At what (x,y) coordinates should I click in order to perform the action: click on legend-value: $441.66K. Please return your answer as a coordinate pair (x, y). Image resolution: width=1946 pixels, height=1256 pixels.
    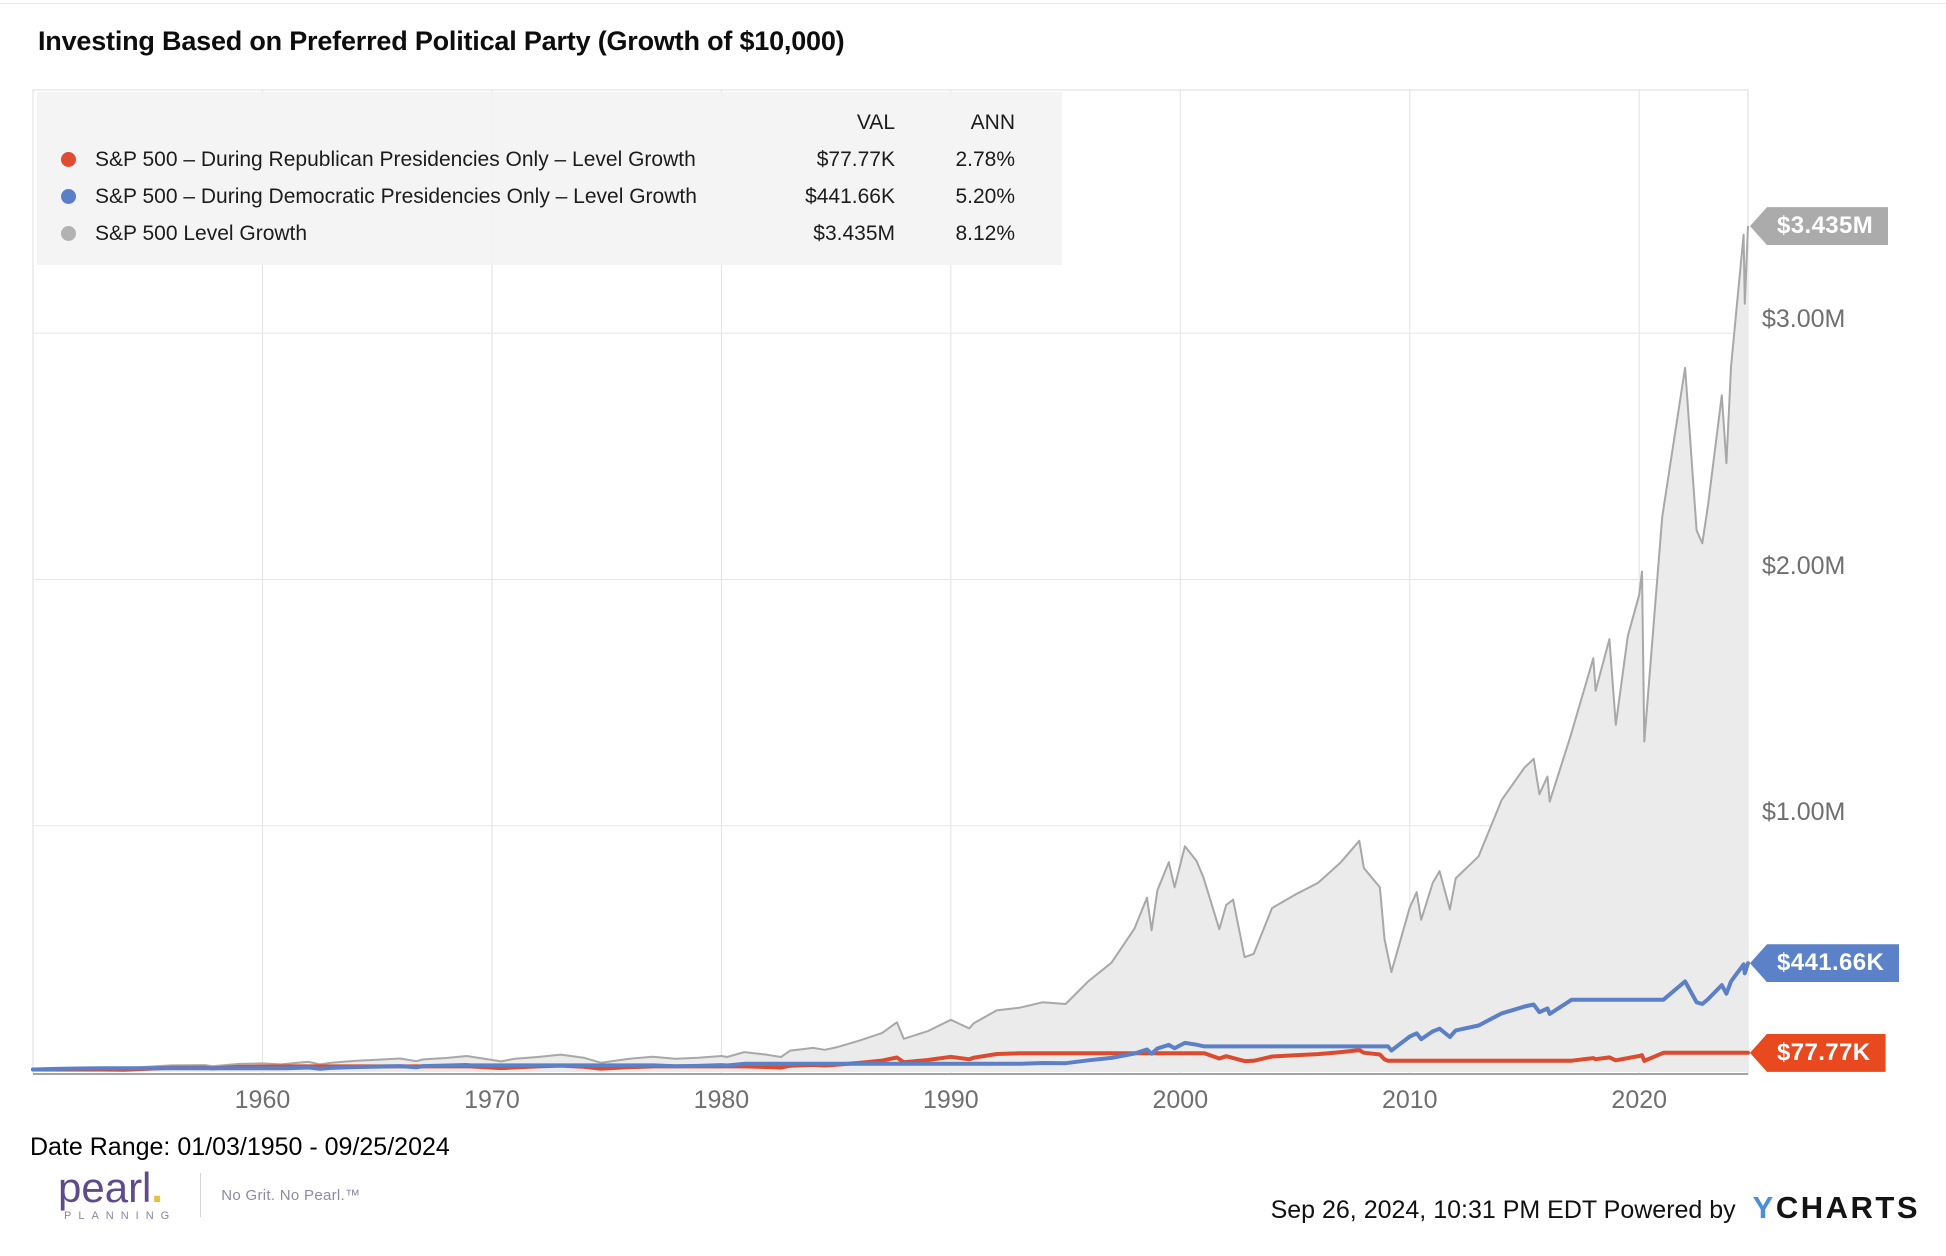
    Looking at the image, I should click on (850, 196).